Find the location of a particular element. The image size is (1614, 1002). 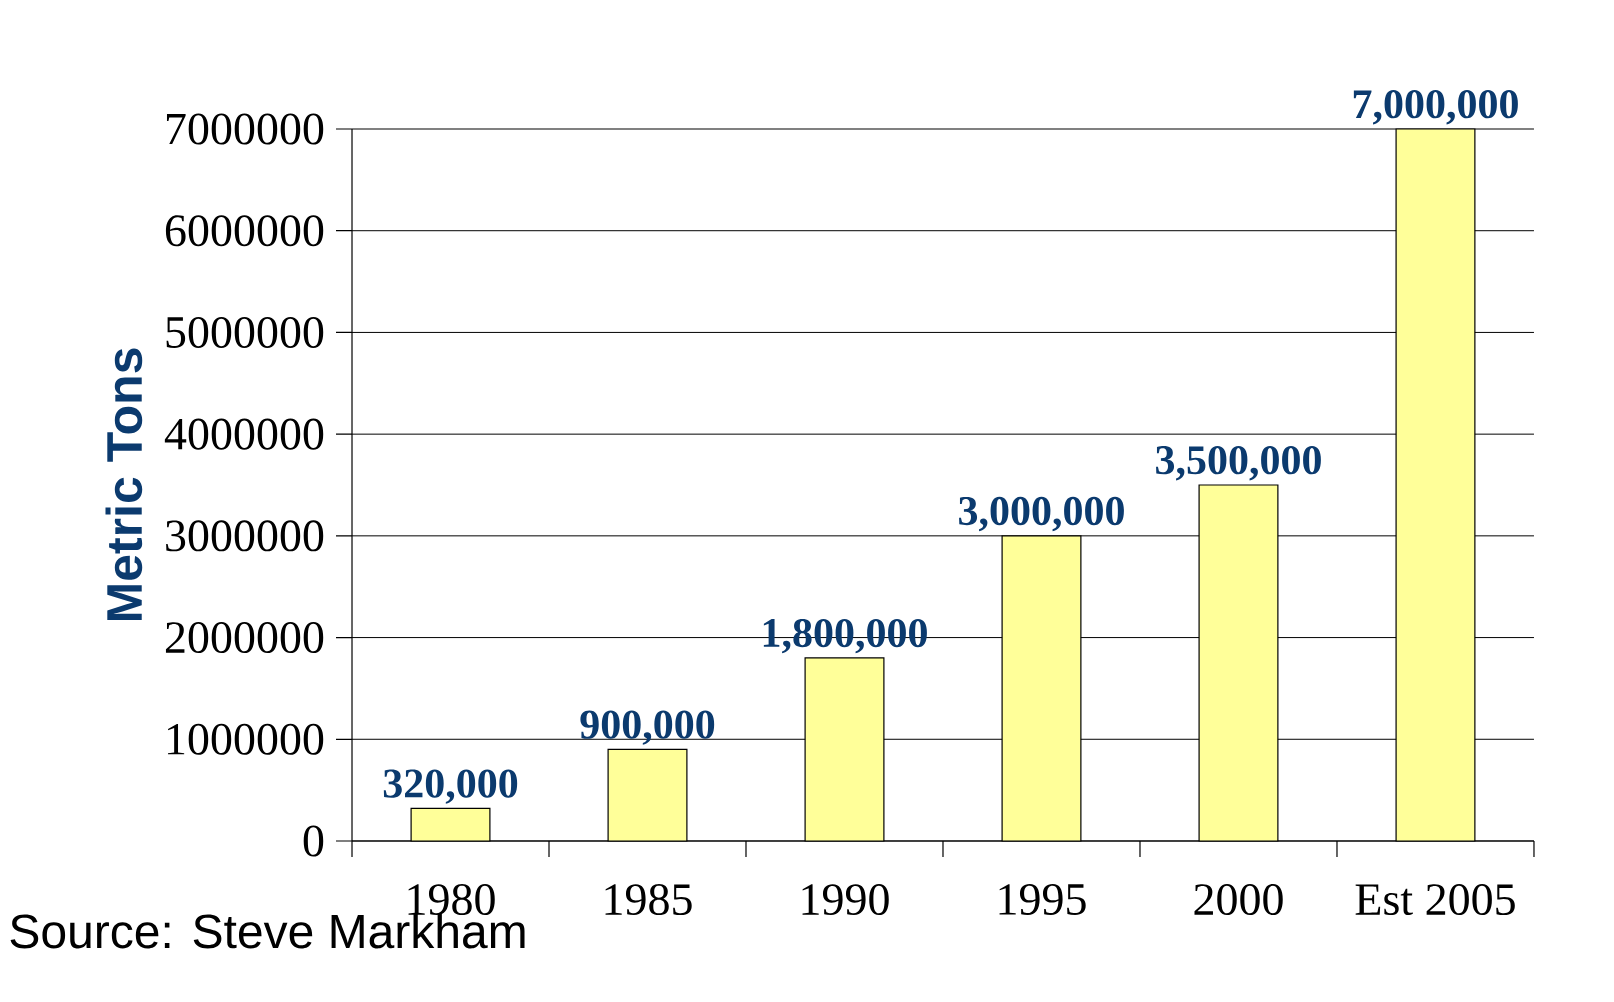

y-tick-label: 6000000 is located at coordinates (244, 231).